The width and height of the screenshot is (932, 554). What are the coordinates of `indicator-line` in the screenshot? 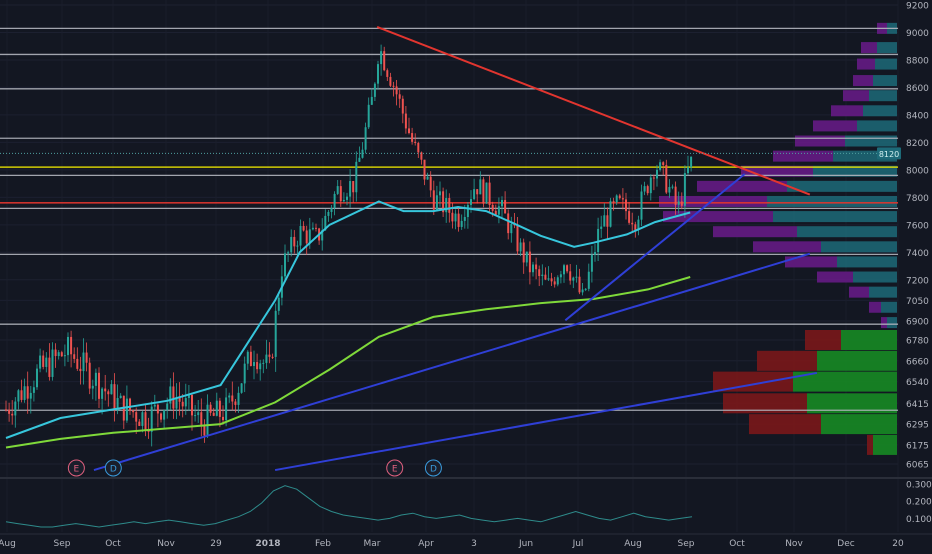 It's located at (349, 506).